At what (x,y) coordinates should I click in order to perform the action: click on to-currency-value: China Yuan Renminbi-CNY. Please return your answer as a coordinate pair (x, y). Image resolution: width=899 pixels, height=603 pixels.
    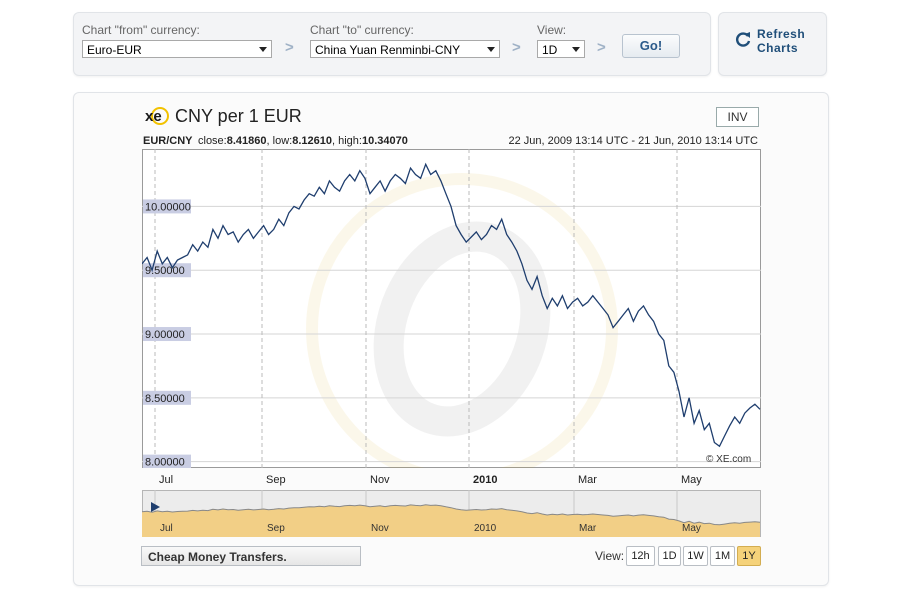
    Looking at the image, I should click on (388, 50).